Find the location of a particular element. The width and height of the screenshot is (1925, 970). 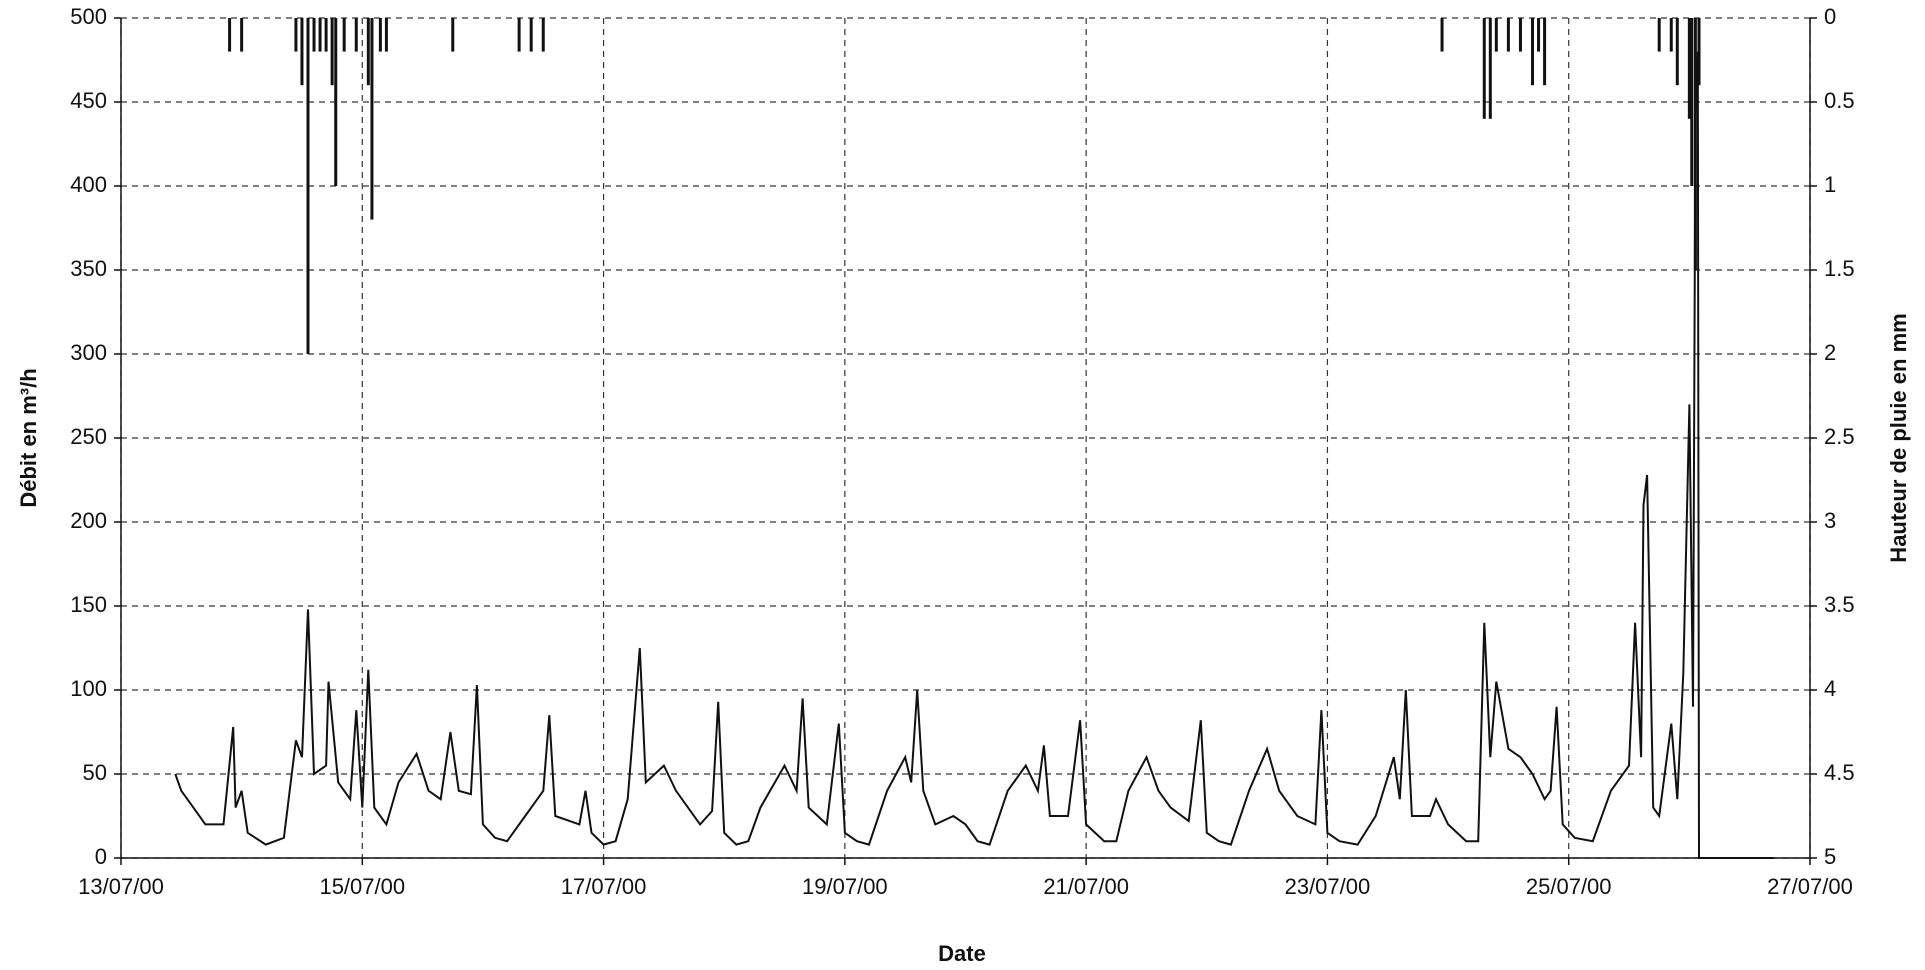

x-tick-label: 25/07/00 is located at coordinates (1569, 886).